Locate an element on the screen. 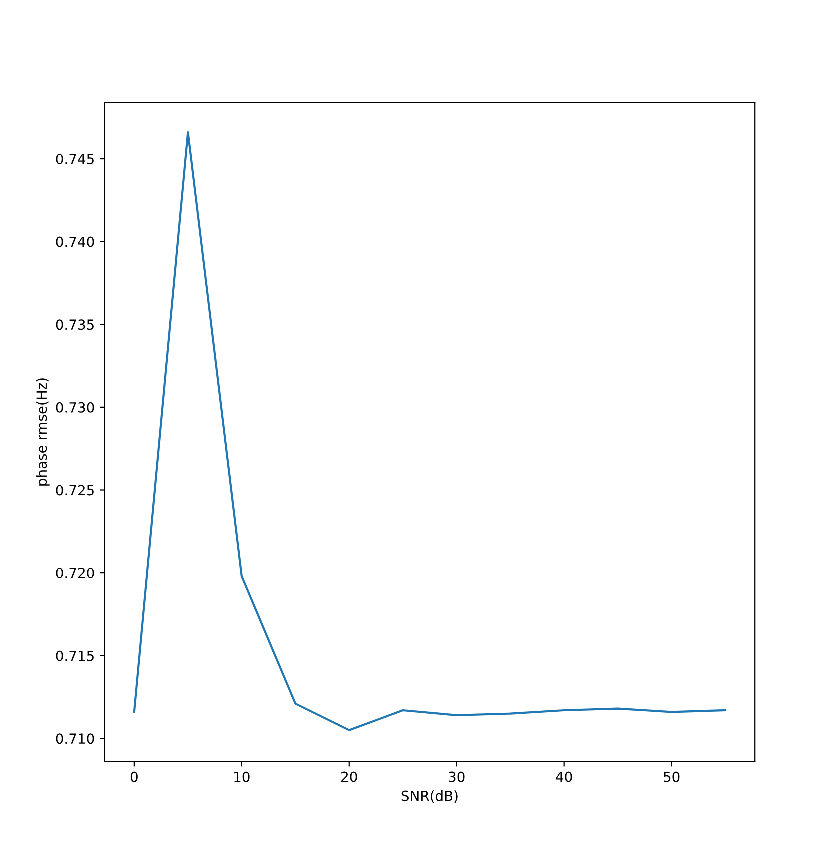  y-tick-label: 0.740 is located at coordinates (75, 242).